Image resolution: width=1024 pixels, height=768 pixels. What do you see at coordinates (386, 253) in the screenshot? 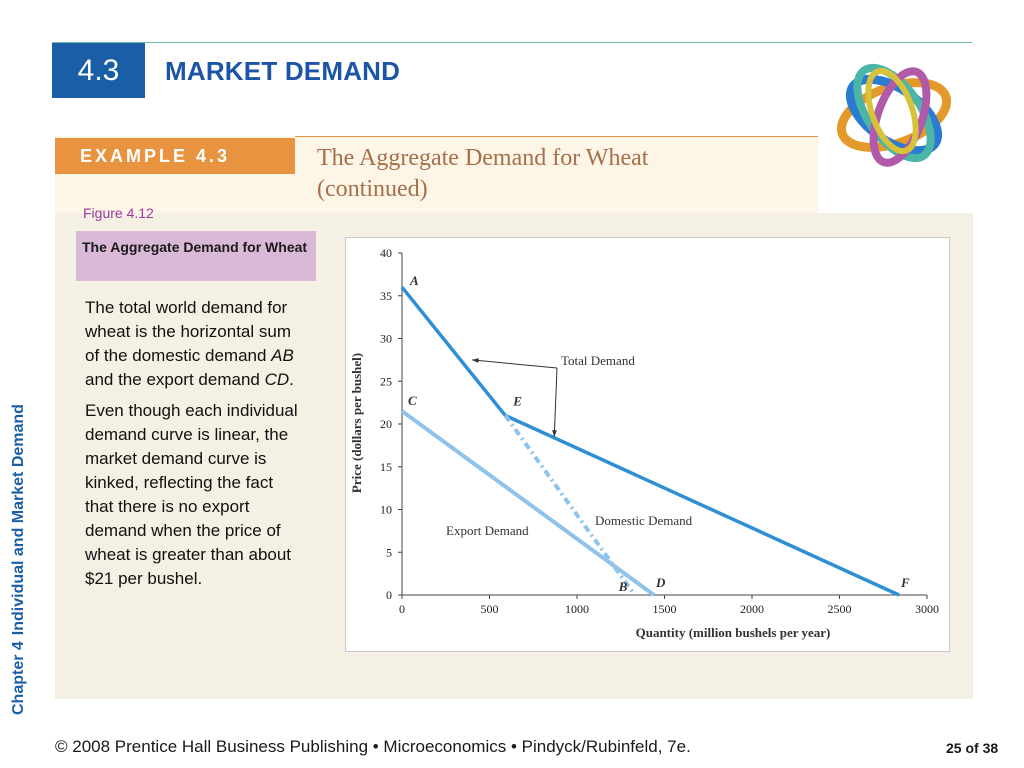
I see `y-tick-label: 40` at bounding box center [386, 253].